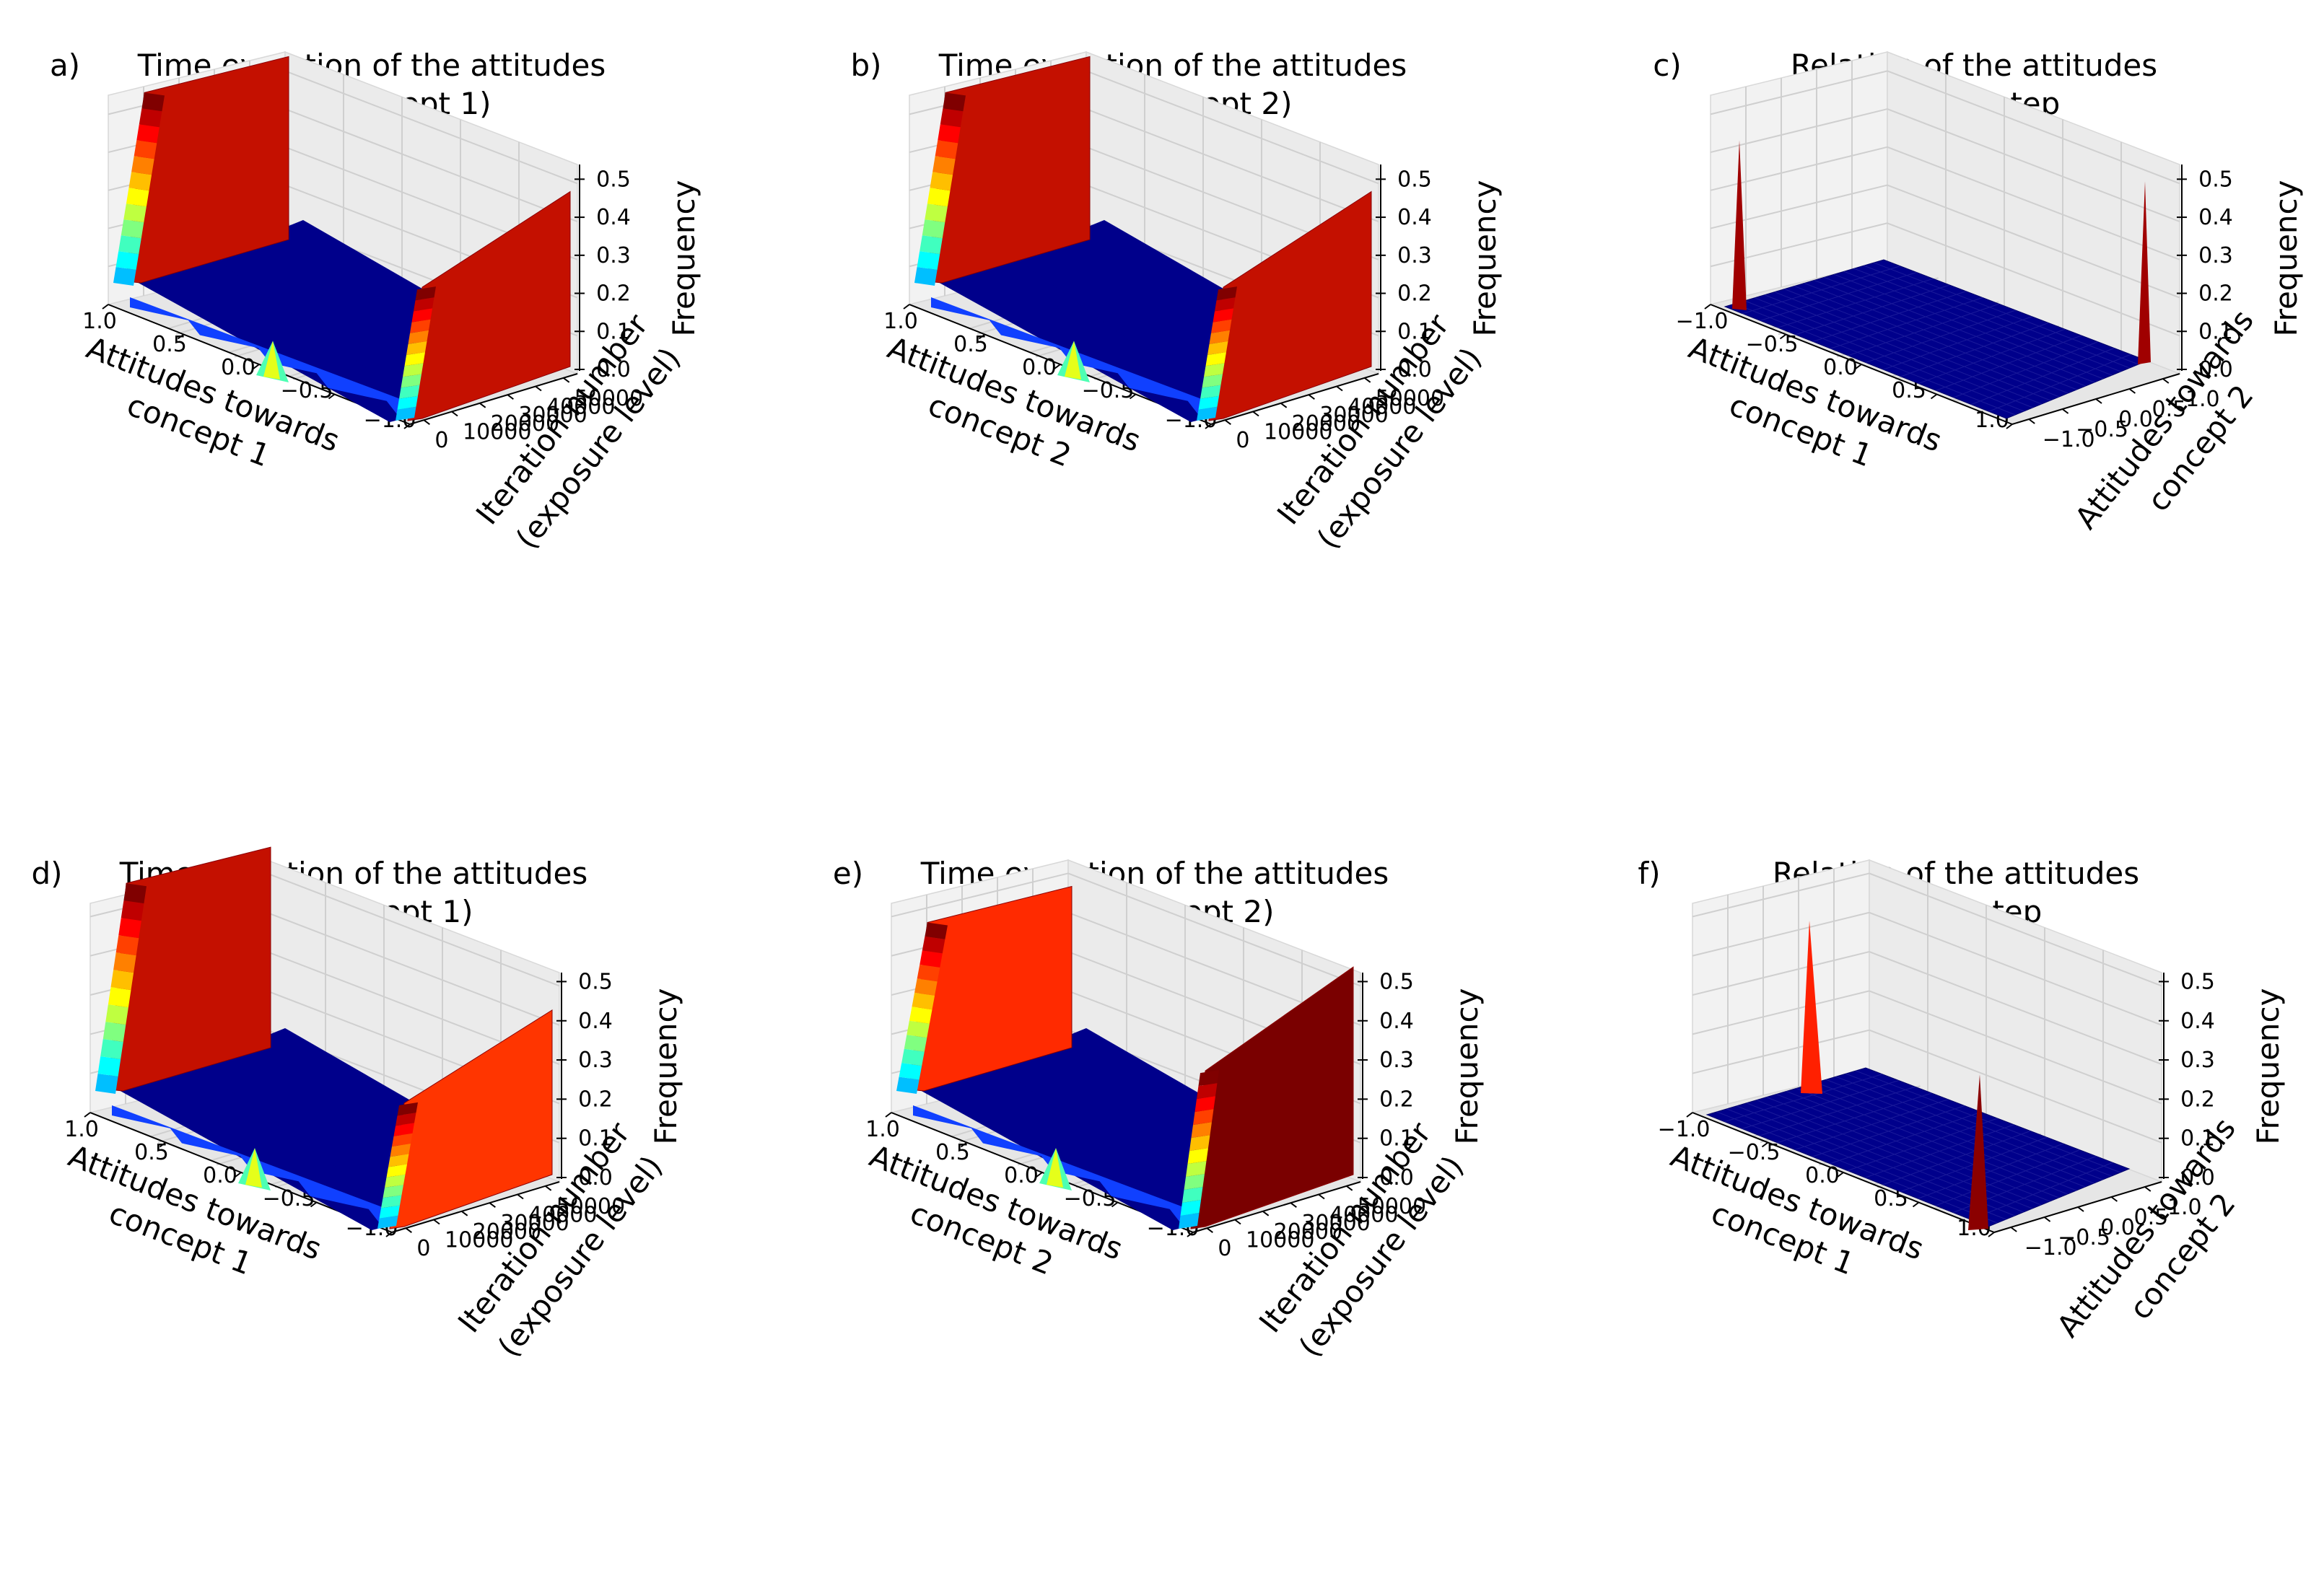 The width and height of the screenshot is (2324, 1583). What do you see at coordinates (2050, 1247) in the screenshot?
I see `y-tick-label: −1.0` at bounding box center [2050, 1247].